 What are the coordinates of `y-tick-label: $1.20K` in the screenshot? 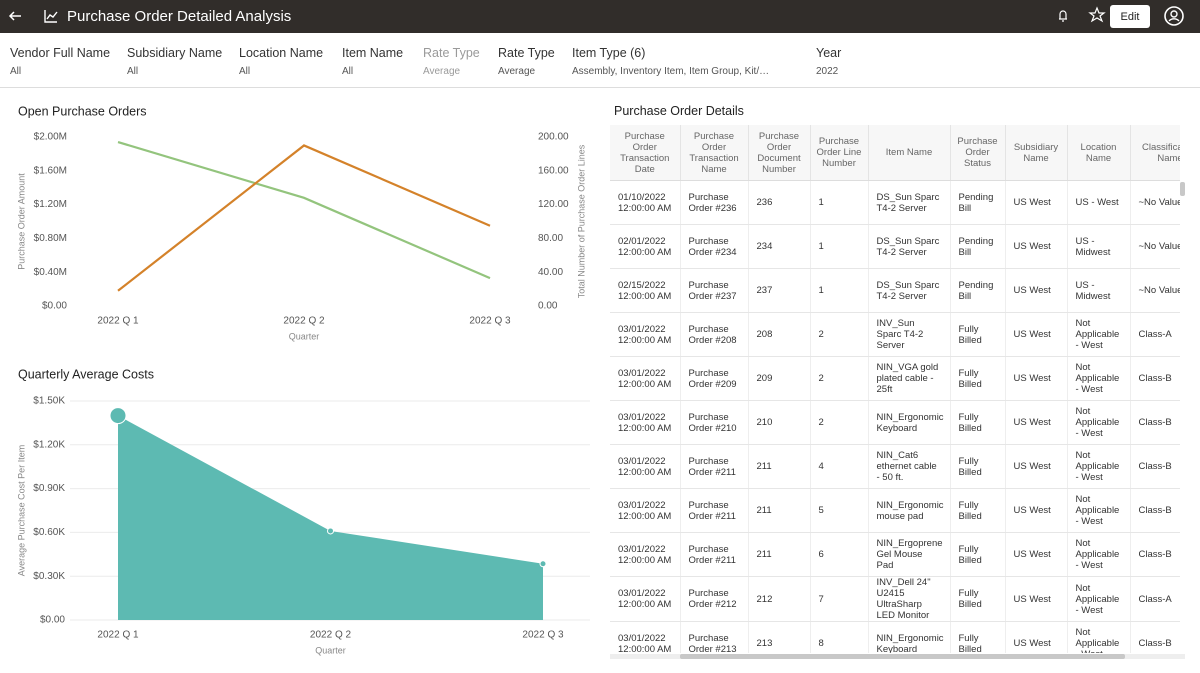 It's located at (49, 444).